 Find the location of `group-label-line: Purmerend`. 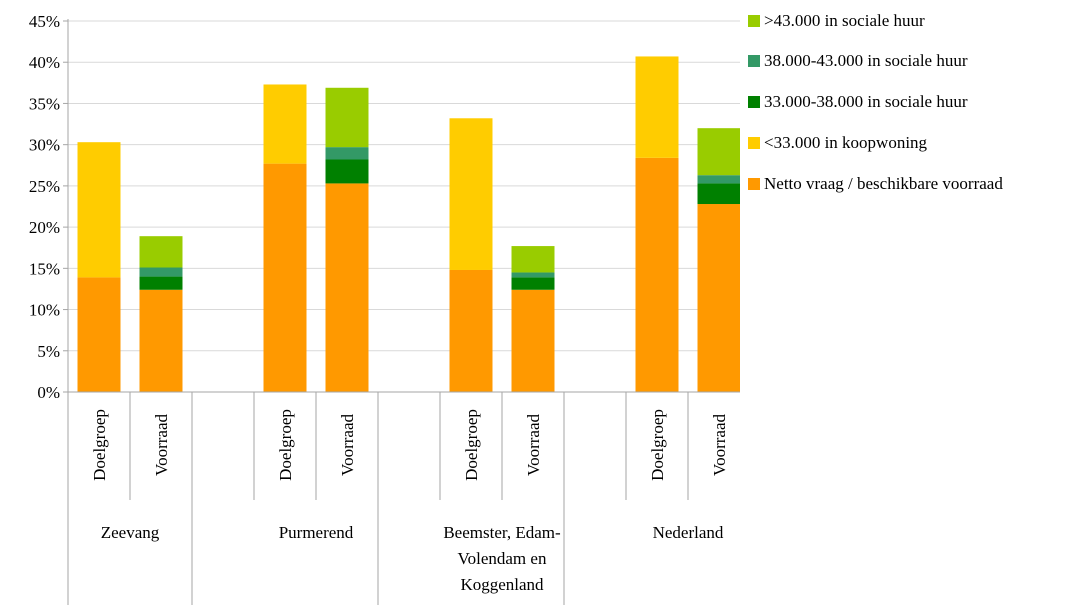

group-label-line: Purmerend is located at coordinates (316, 532).